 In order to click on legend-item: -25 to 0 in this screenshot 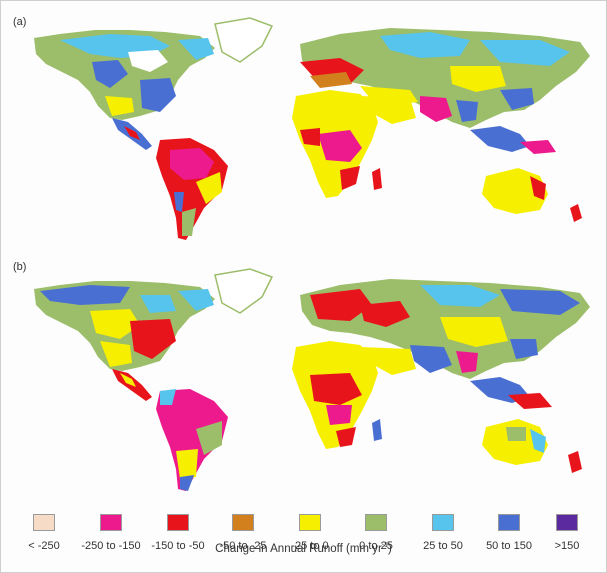, I will do `click(310, 533)`.